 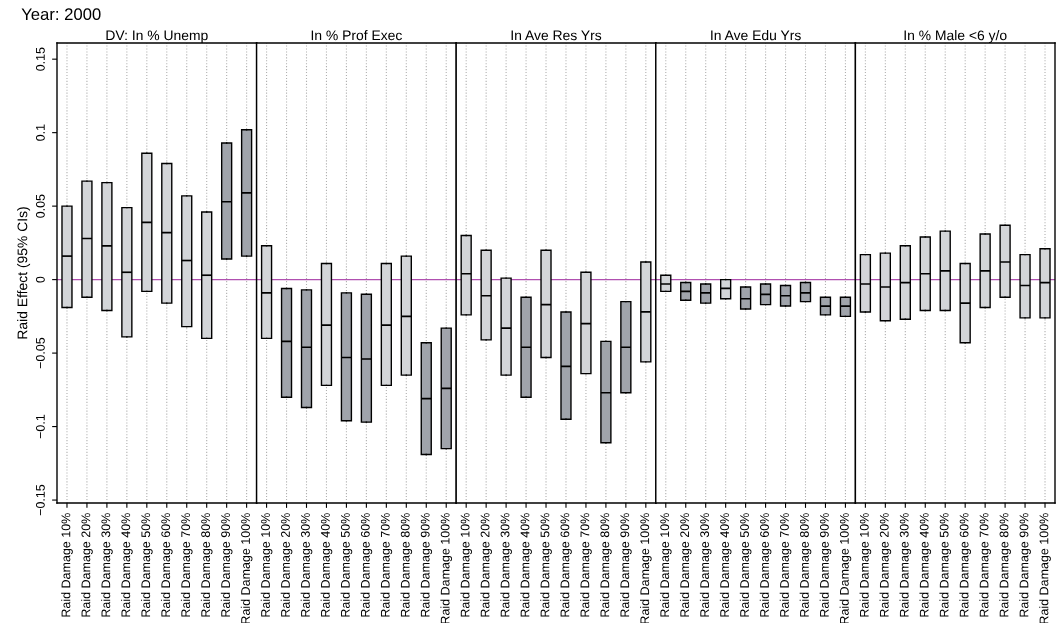 What do you see at coordinates (955, 36) in the screenshot?
I see `chart-title: In % Male <6 y/o` at bounding box center [955, 36].